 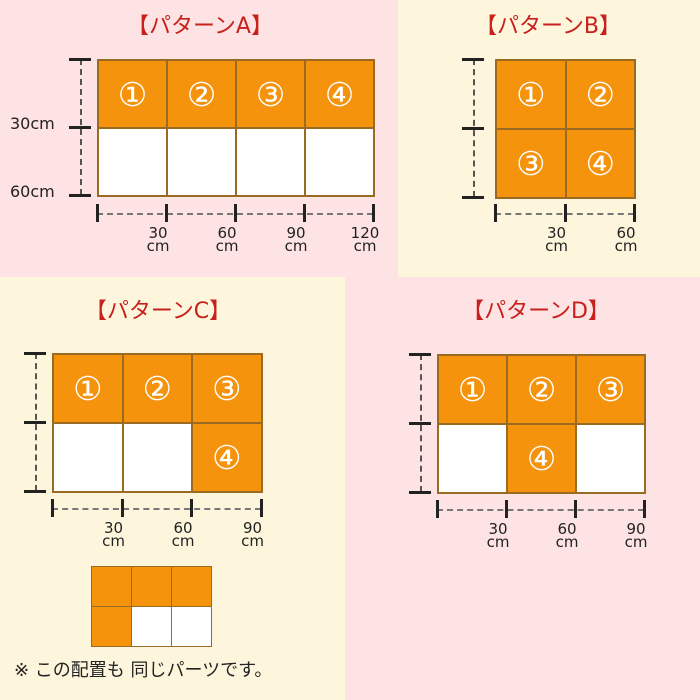 What do you see at coordinates (200, 26) in the screenshot?
I see `pattern-title: 【パターンA】` at bounding box center [200, 26].